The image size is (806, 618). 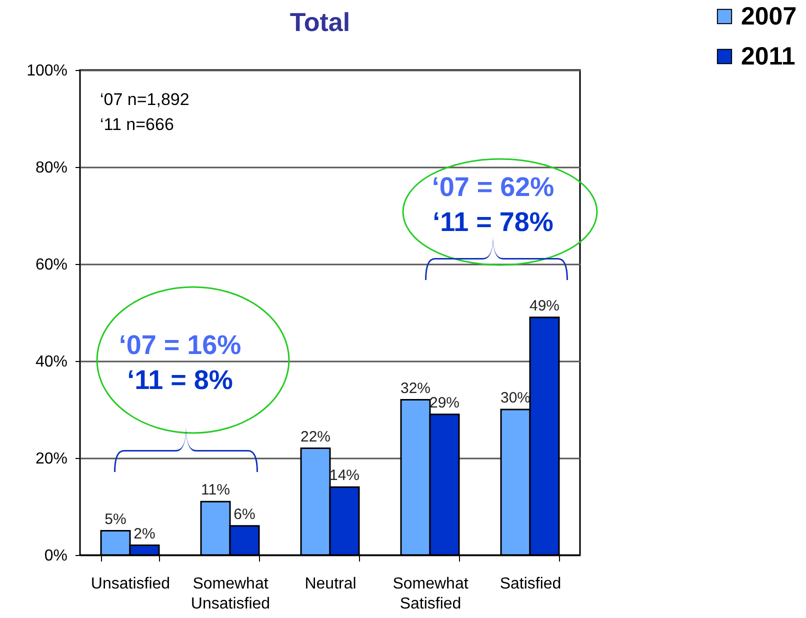 What do you see at coordinates (180, 345) in the screenshot?
I see `annotation: ‘07 = 16%` at bounding box center [180, 345].